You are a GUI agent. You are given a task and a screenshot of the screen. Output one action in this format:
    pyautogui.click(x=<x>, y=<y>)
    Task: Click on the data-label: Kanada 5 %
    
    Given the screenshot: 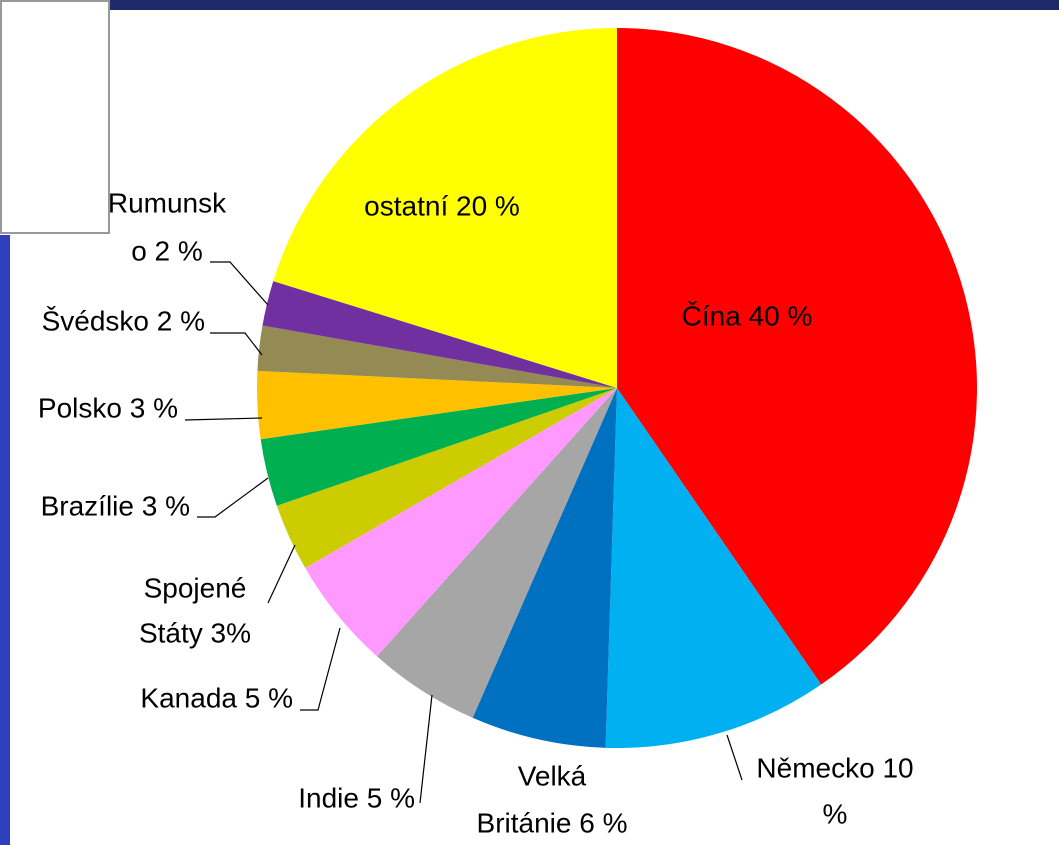 What is the action you would take?
    pyautogui.click(x=216, y=697)
    